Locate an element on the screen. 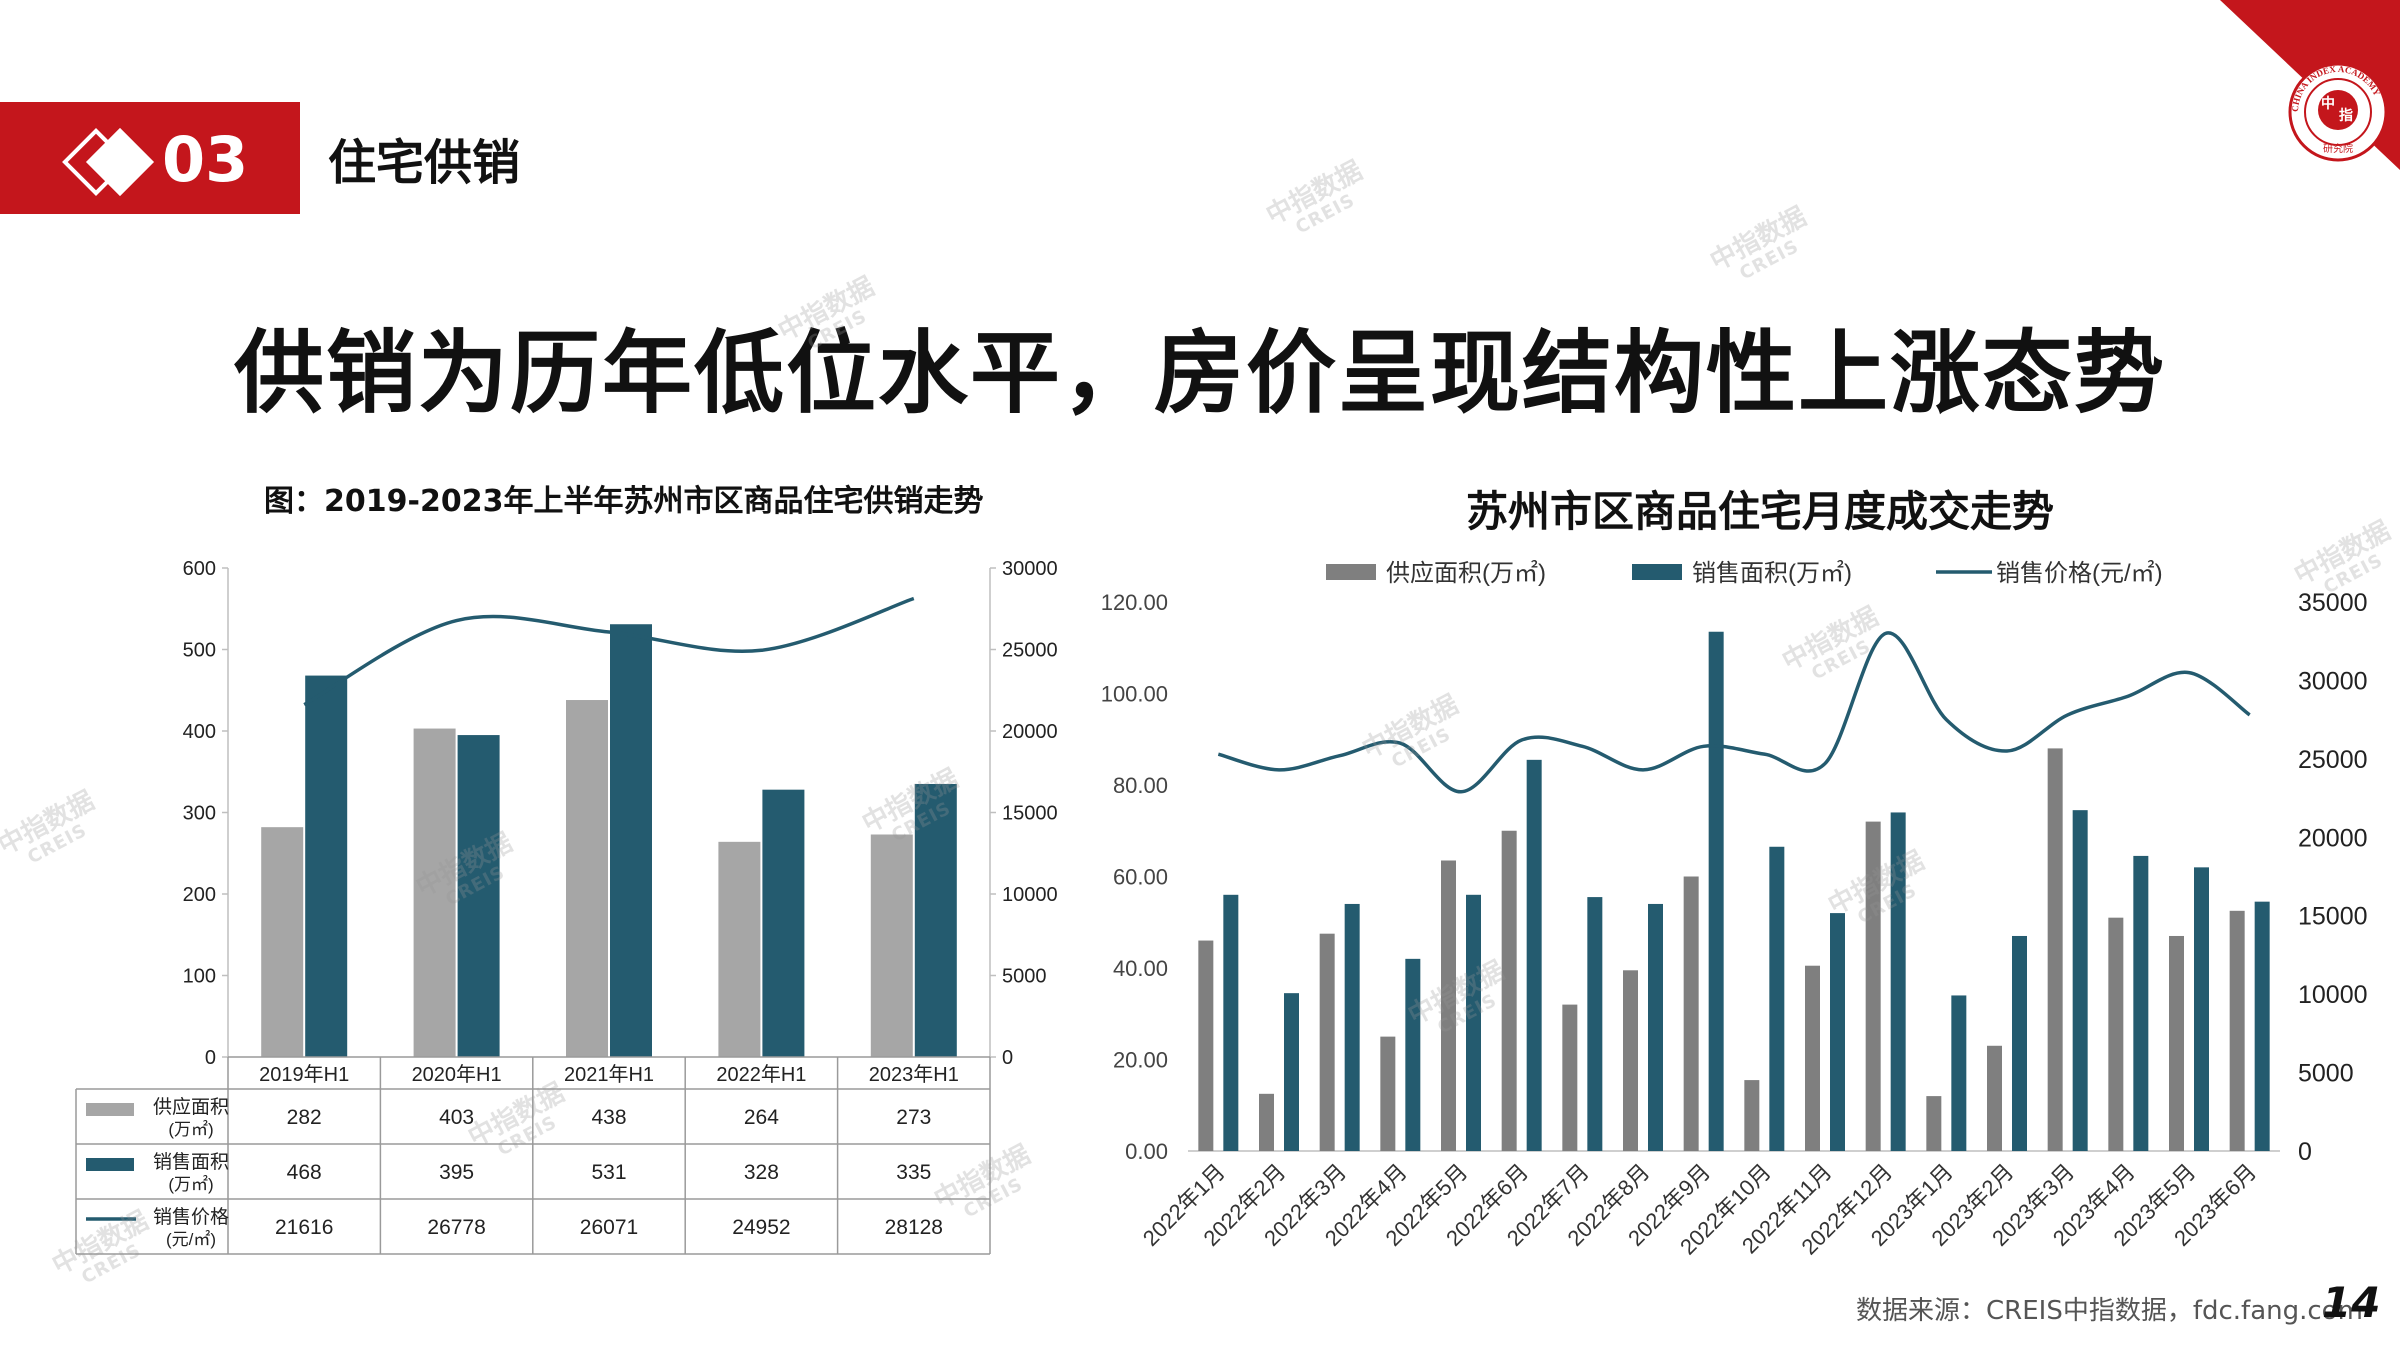  y-tick-label: 80.00 is located at coordinates (1140, 785).